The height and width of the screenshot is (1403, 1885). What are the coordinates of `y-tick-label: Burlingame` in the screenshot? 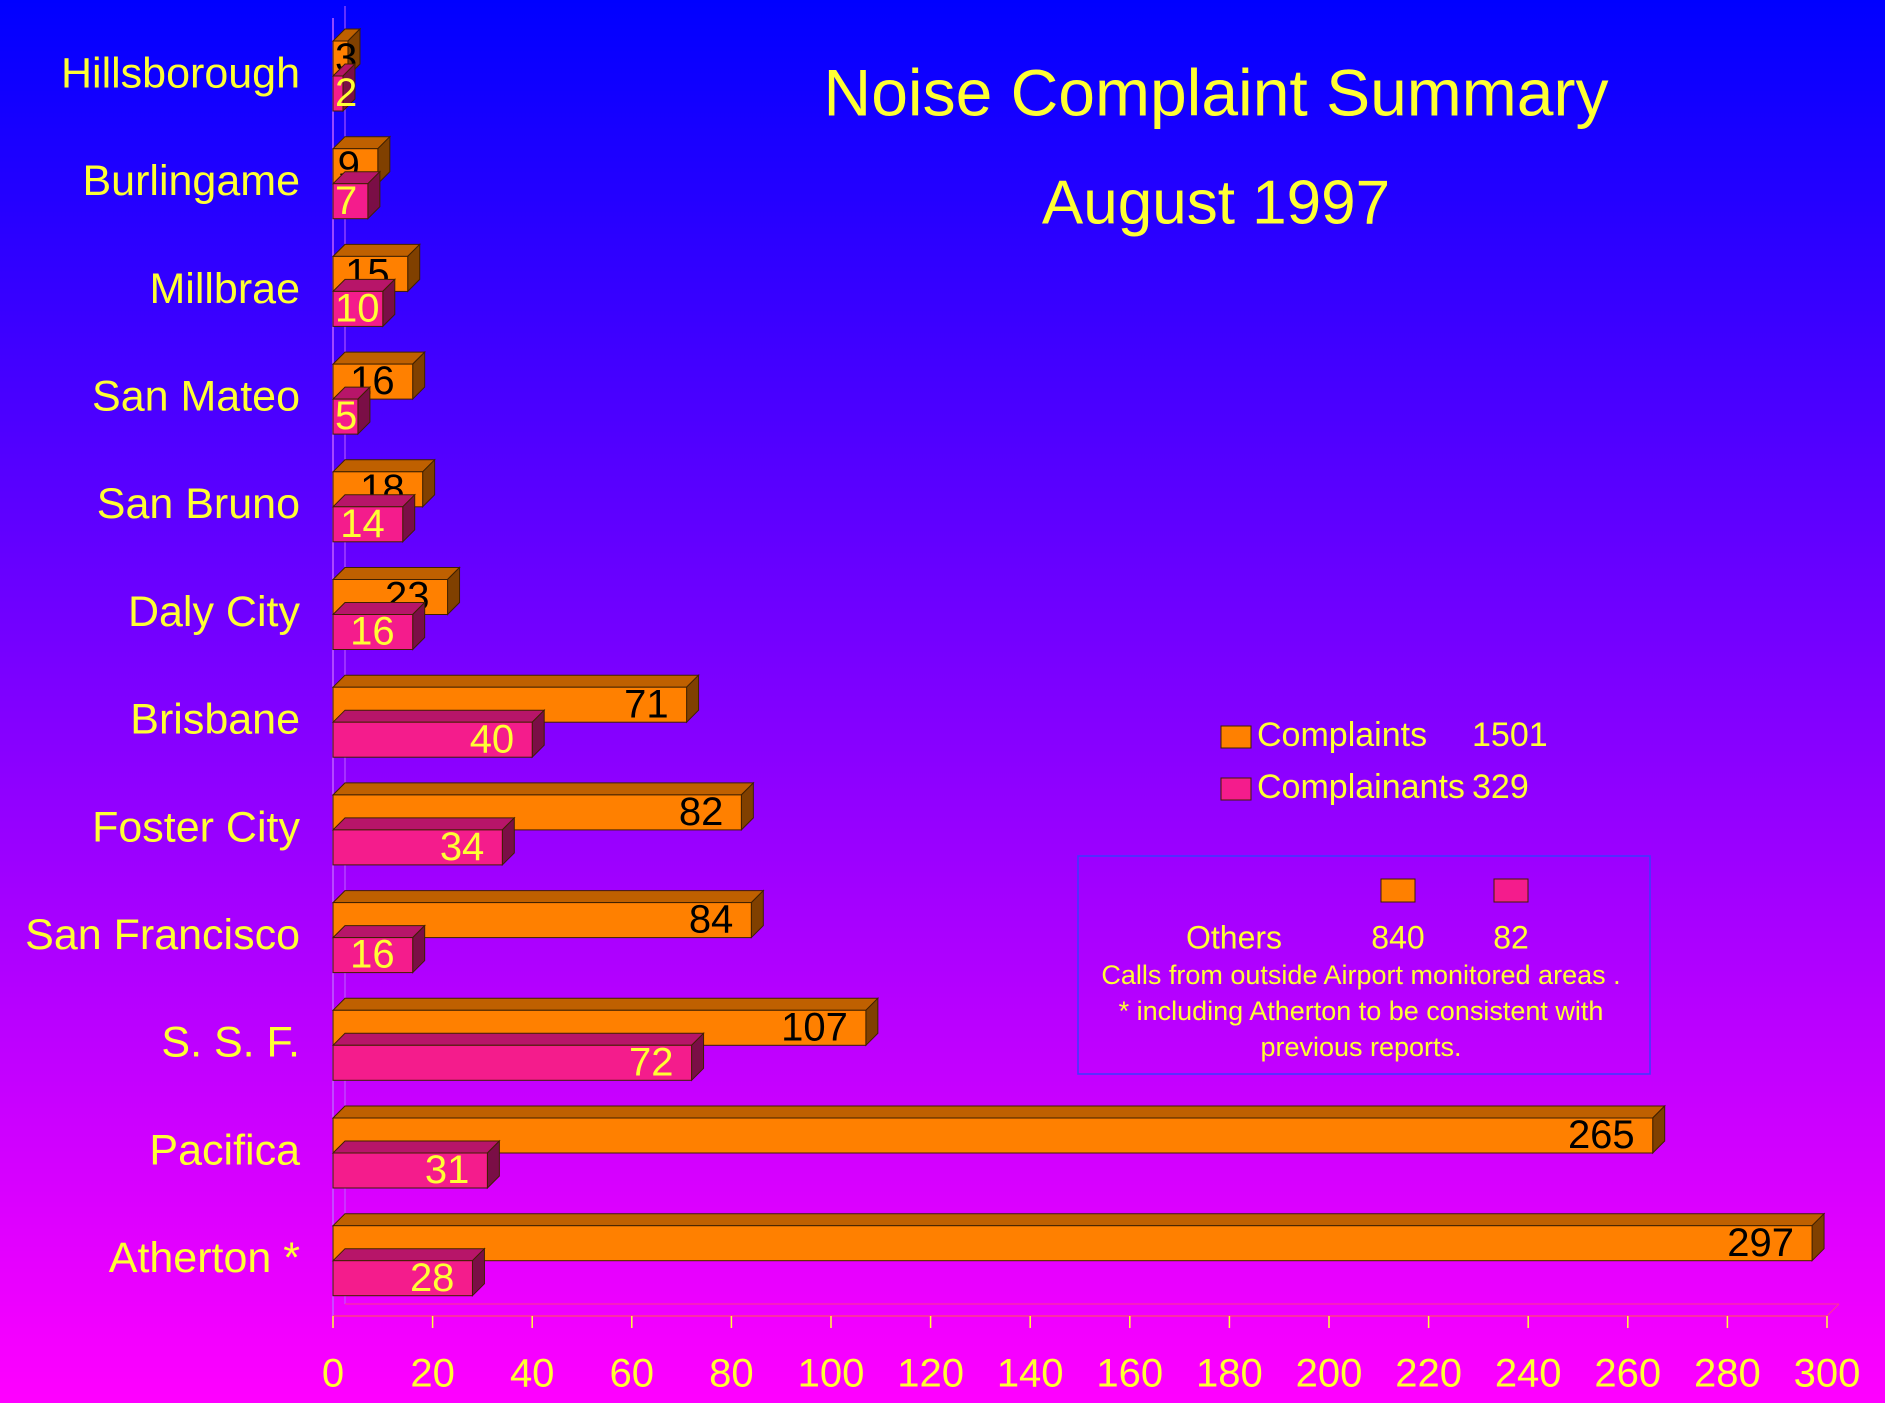 It's located at (192, 181).